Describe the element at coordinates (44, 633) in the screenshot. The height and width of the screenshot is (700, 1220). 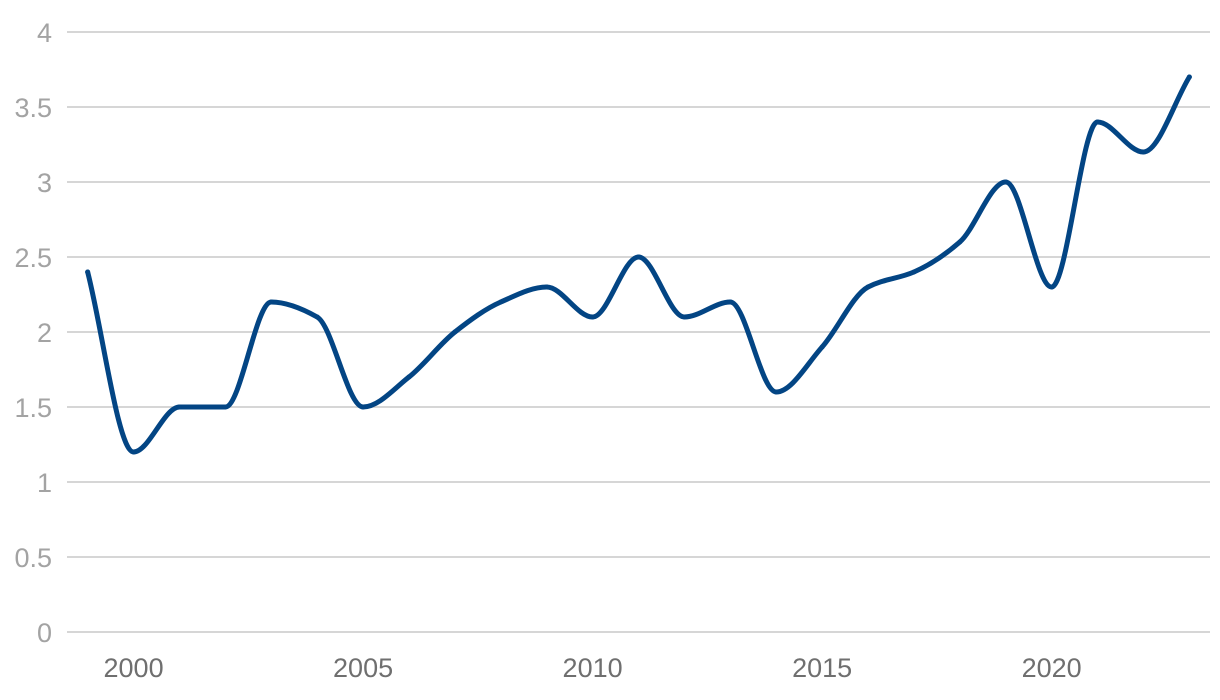
I see `y-tick-label: 0` at that location.